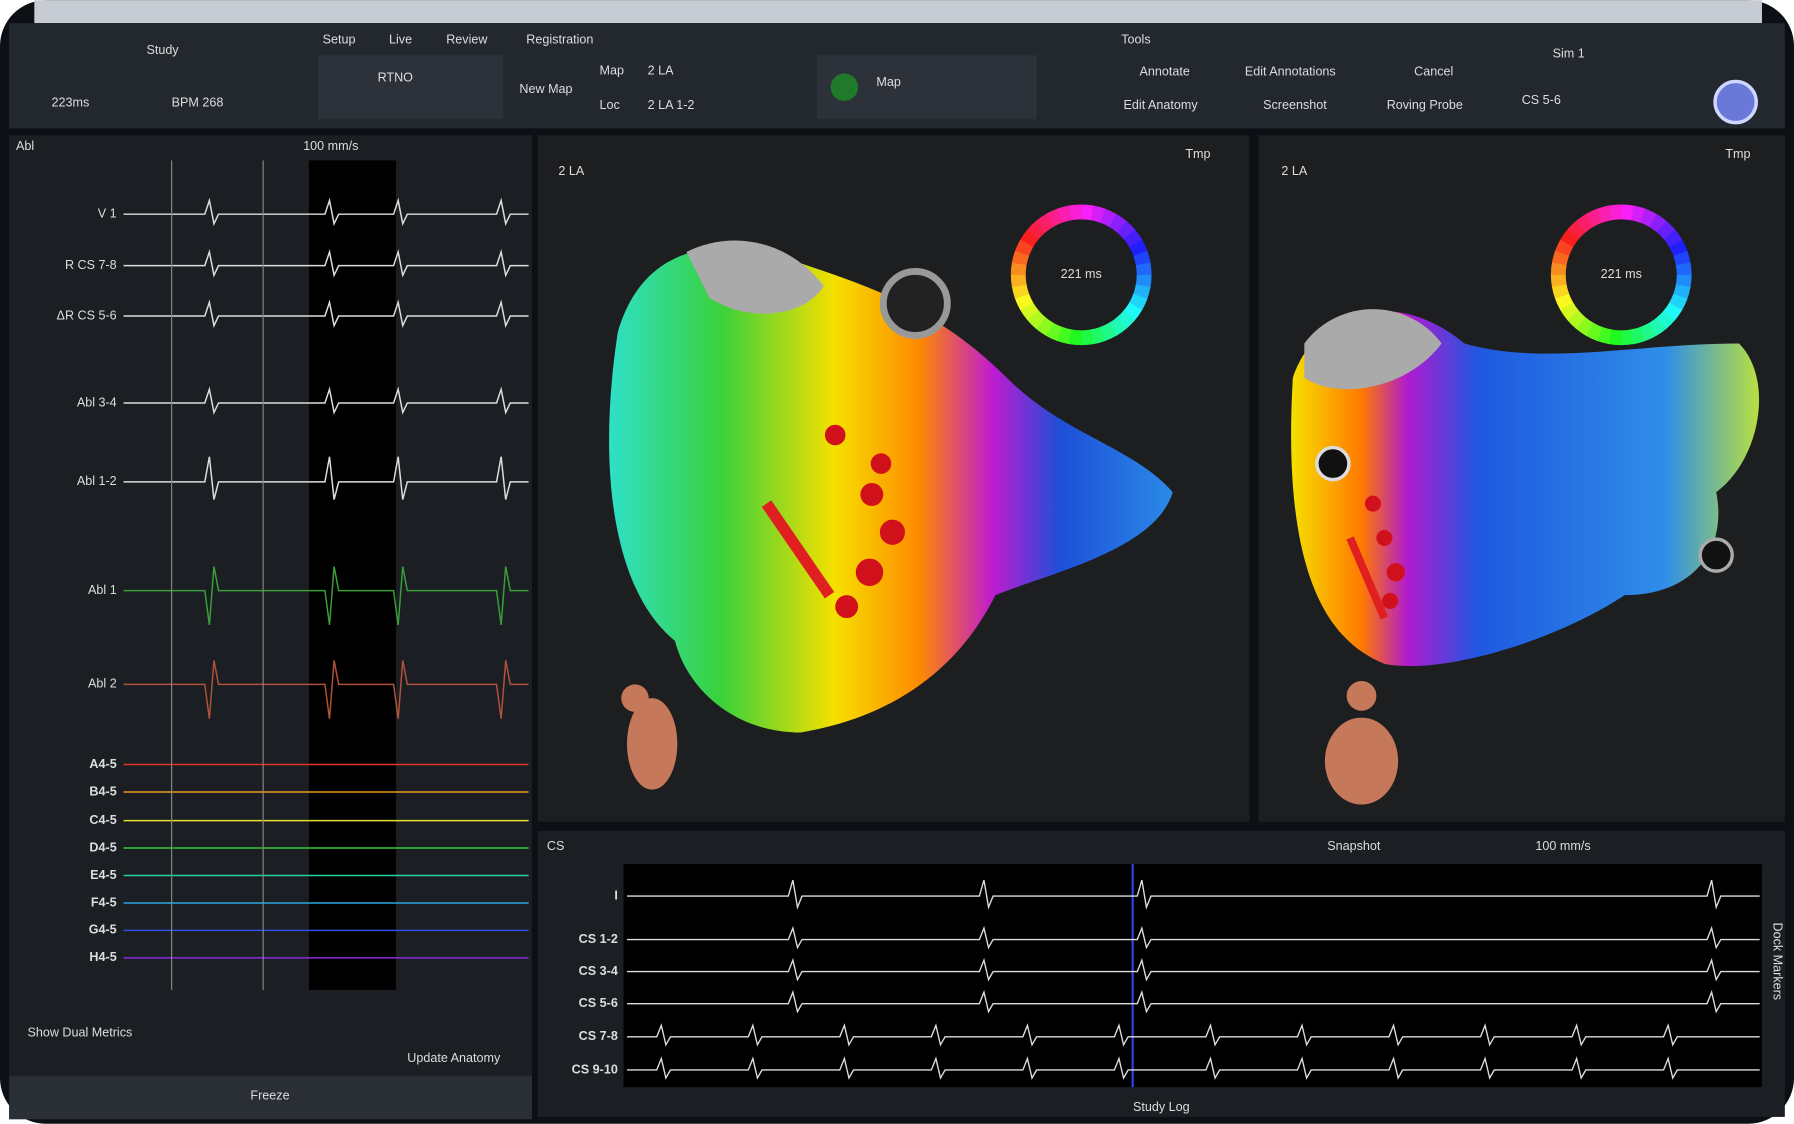  What do you see at coordinates (1425, 105) in the screenshot?
I see `tool-button: Roving Probe` at bounding box center [1425, 105].